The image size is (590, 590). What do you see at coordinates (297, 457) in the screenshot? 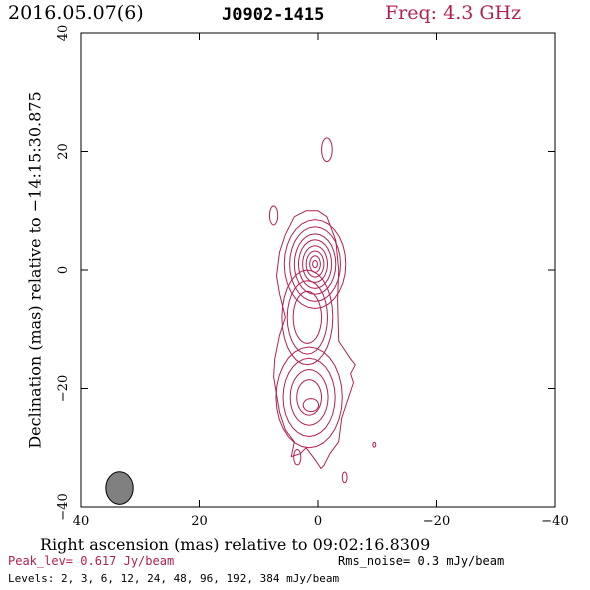
I see `contour-blob-south` at bounding box center [297, 457].